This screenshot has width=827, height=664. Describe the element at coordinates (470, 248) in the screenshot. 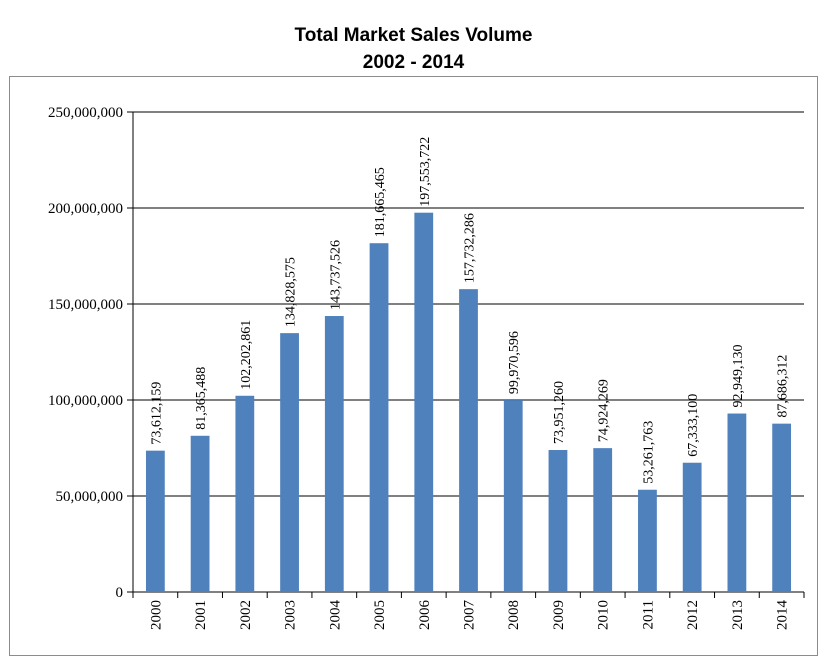

I see `data-label: 157,732,286` at that location.